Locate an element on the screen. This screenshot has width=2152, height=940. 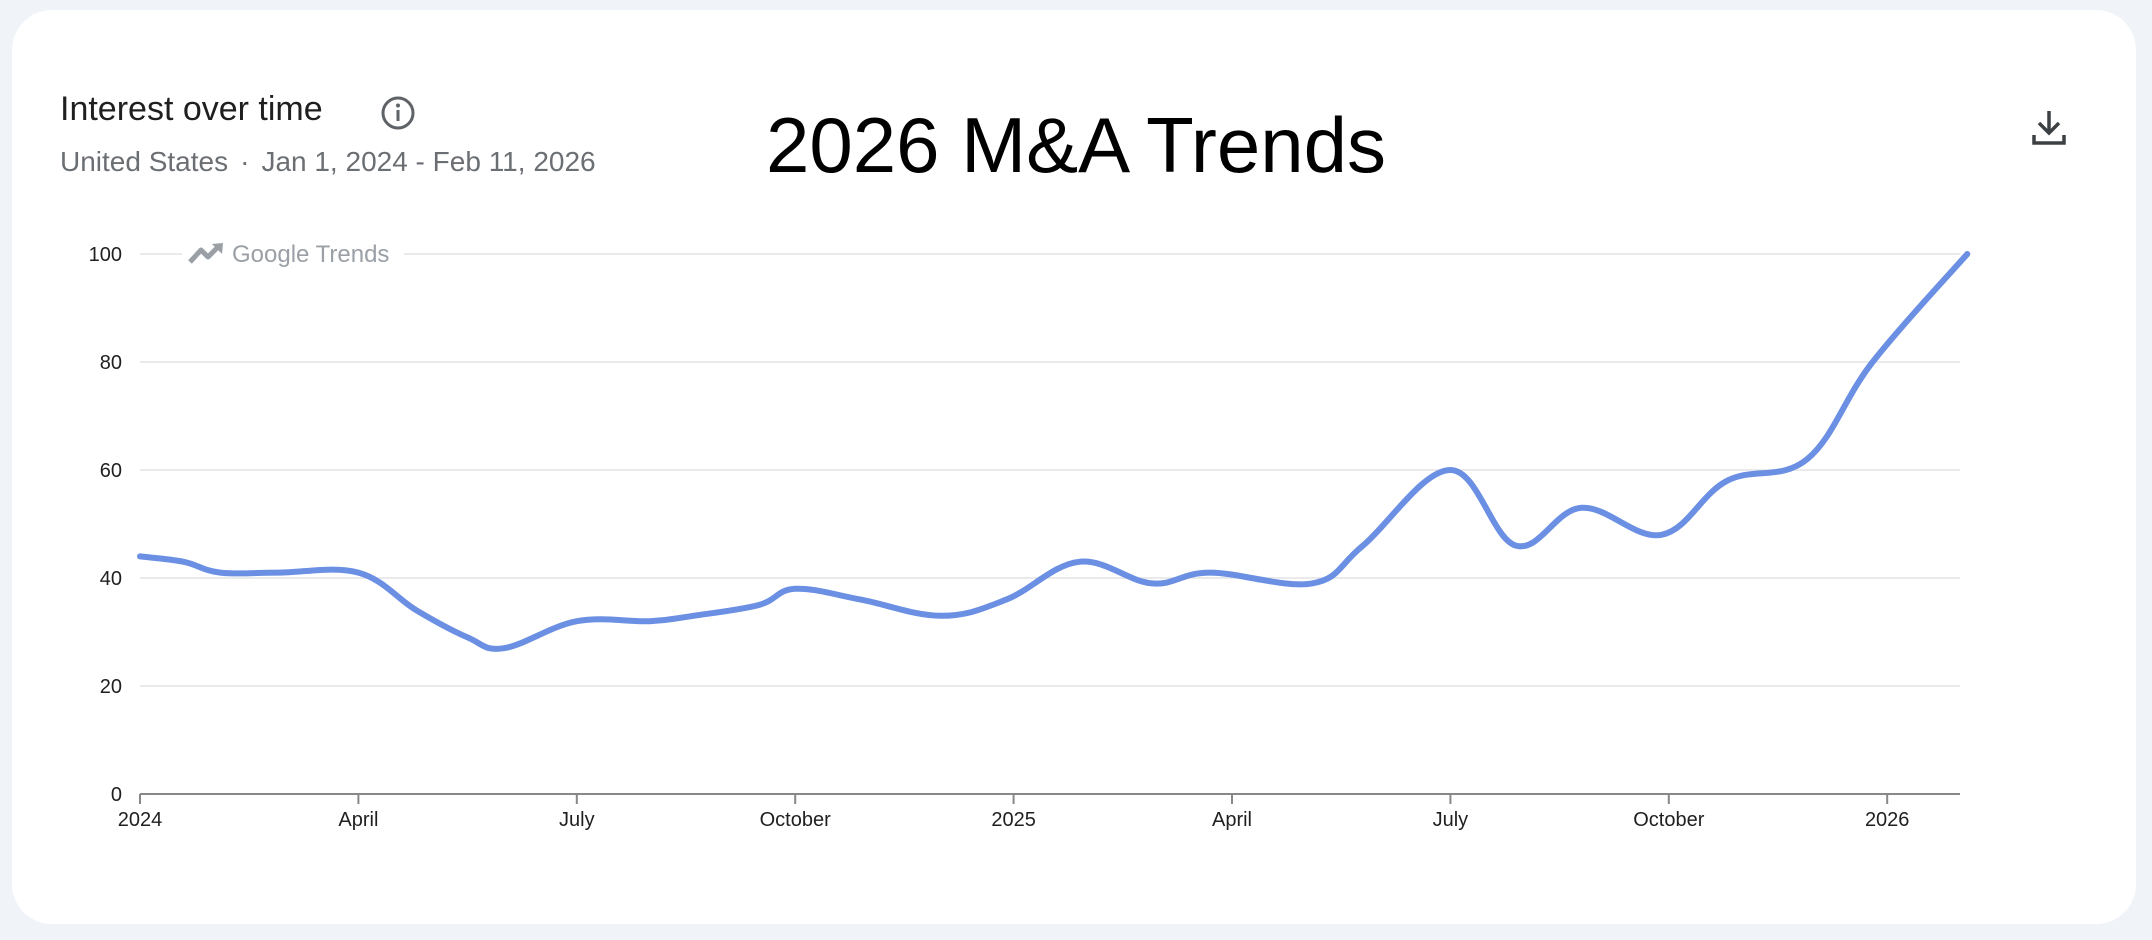
x-tick-label-7: October is located at coordinates (1668, 820).